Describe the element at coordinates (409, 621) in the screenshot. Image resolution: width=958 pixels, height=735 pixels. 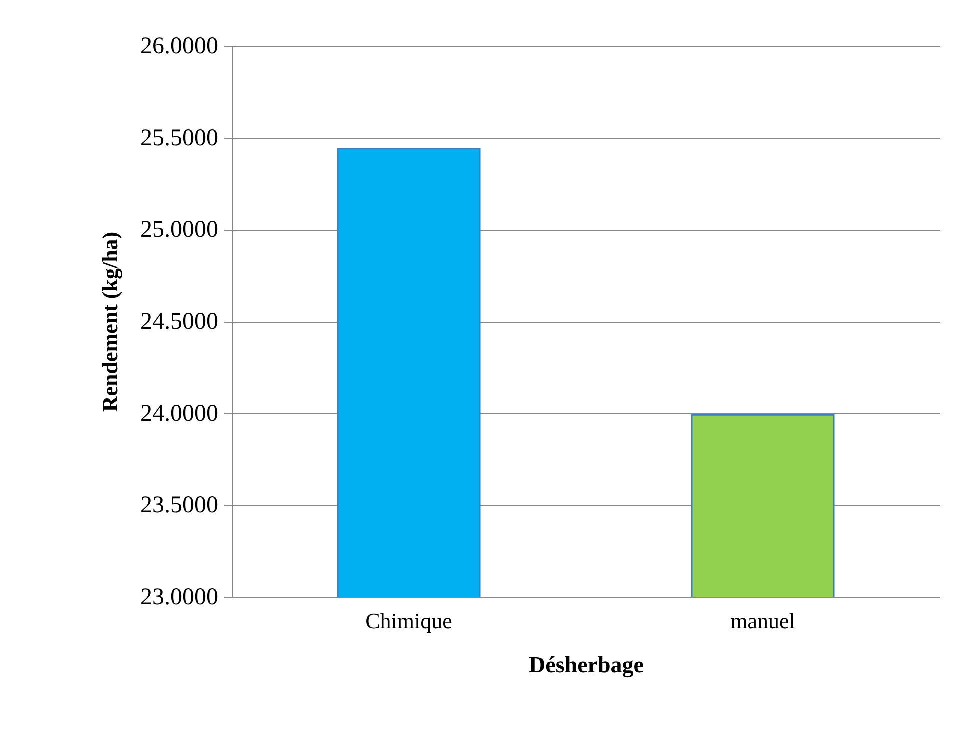
I see `x-tick-label: Chimique` at that location.